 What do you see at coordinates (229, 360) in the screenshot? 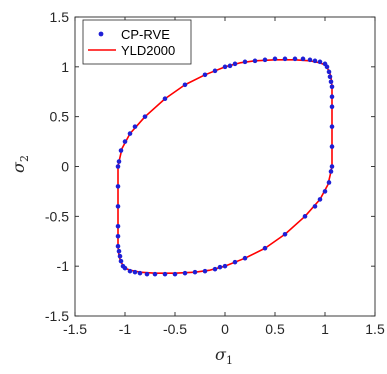
I see `x-axis-label-subscript: 1` at bounding box center [229, 360].